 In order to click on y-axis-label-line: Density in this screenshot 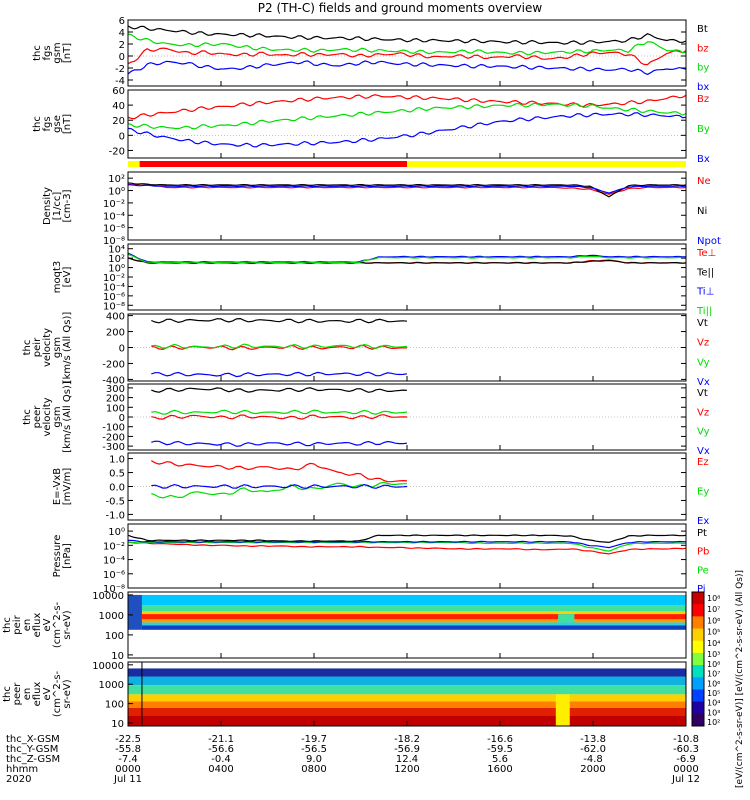, I will do `click(47, 206)`.